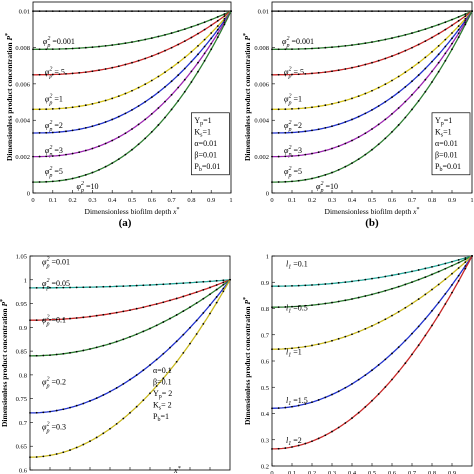 The width and height of the screenshot is (474, 474). I want to click on y-tick-label: 0.95, so click(21, 304).